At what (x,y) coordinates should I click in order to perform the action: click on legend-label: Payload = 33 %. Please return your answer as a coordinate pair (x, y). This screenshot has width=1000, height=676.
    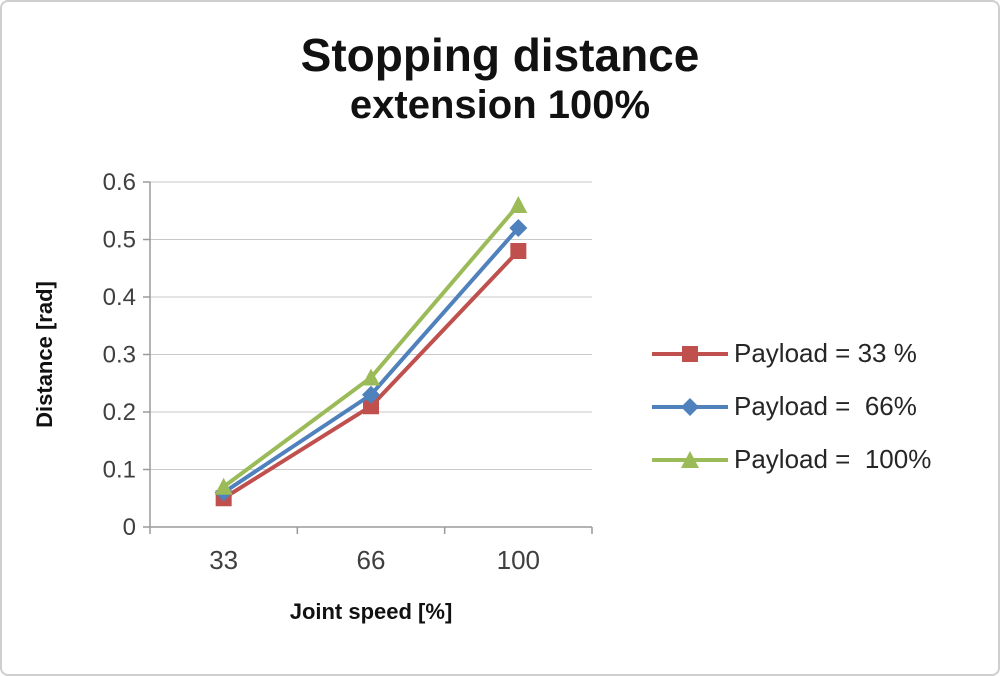
    Looking at the image, I should click on (825, 353).